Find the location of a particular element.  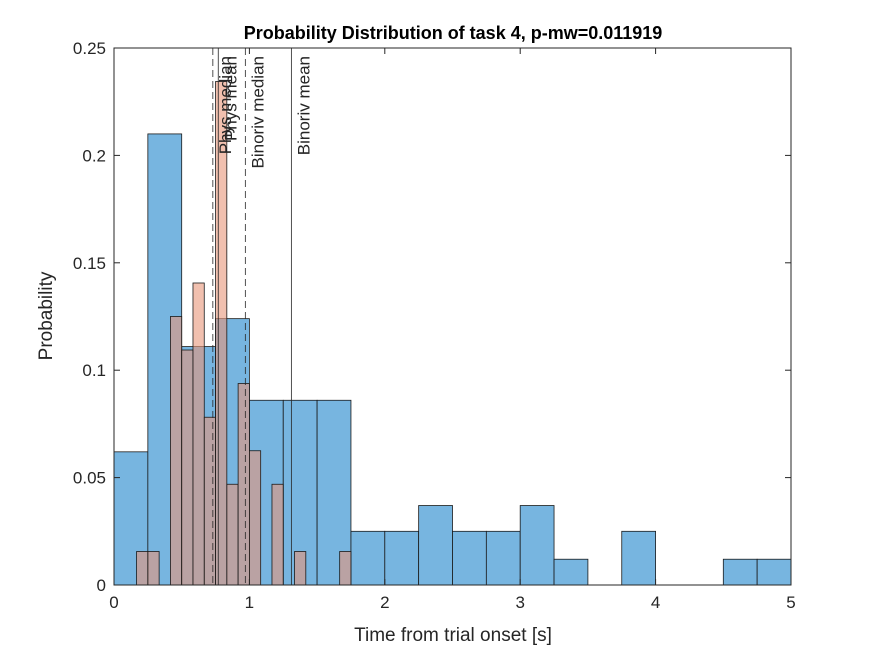

x-tick-label: 5 is located at coordinates (790, 602).